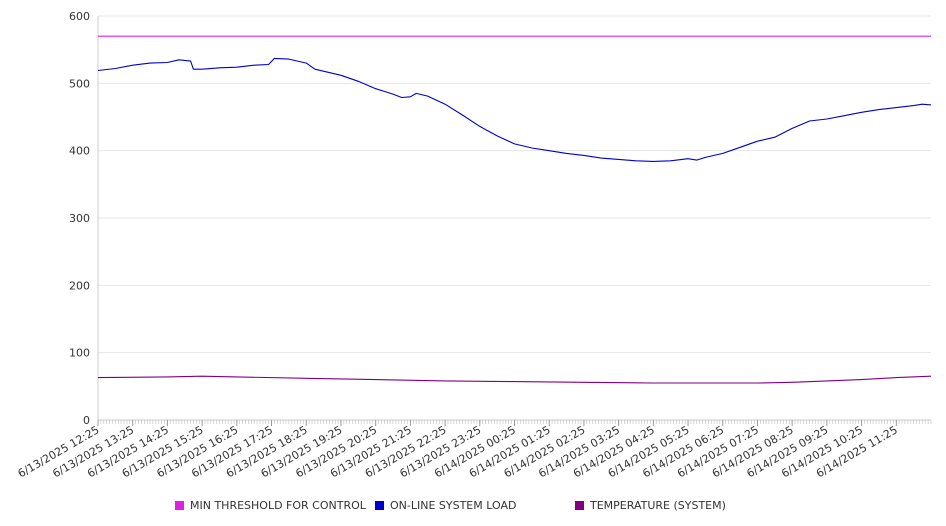  What do you see at coordinates (278, 505) in the screenshot?
I see `legend-label-min-threshold: MIN THRESHOLD FOR CONTROL` at bounding box center [278, 505].